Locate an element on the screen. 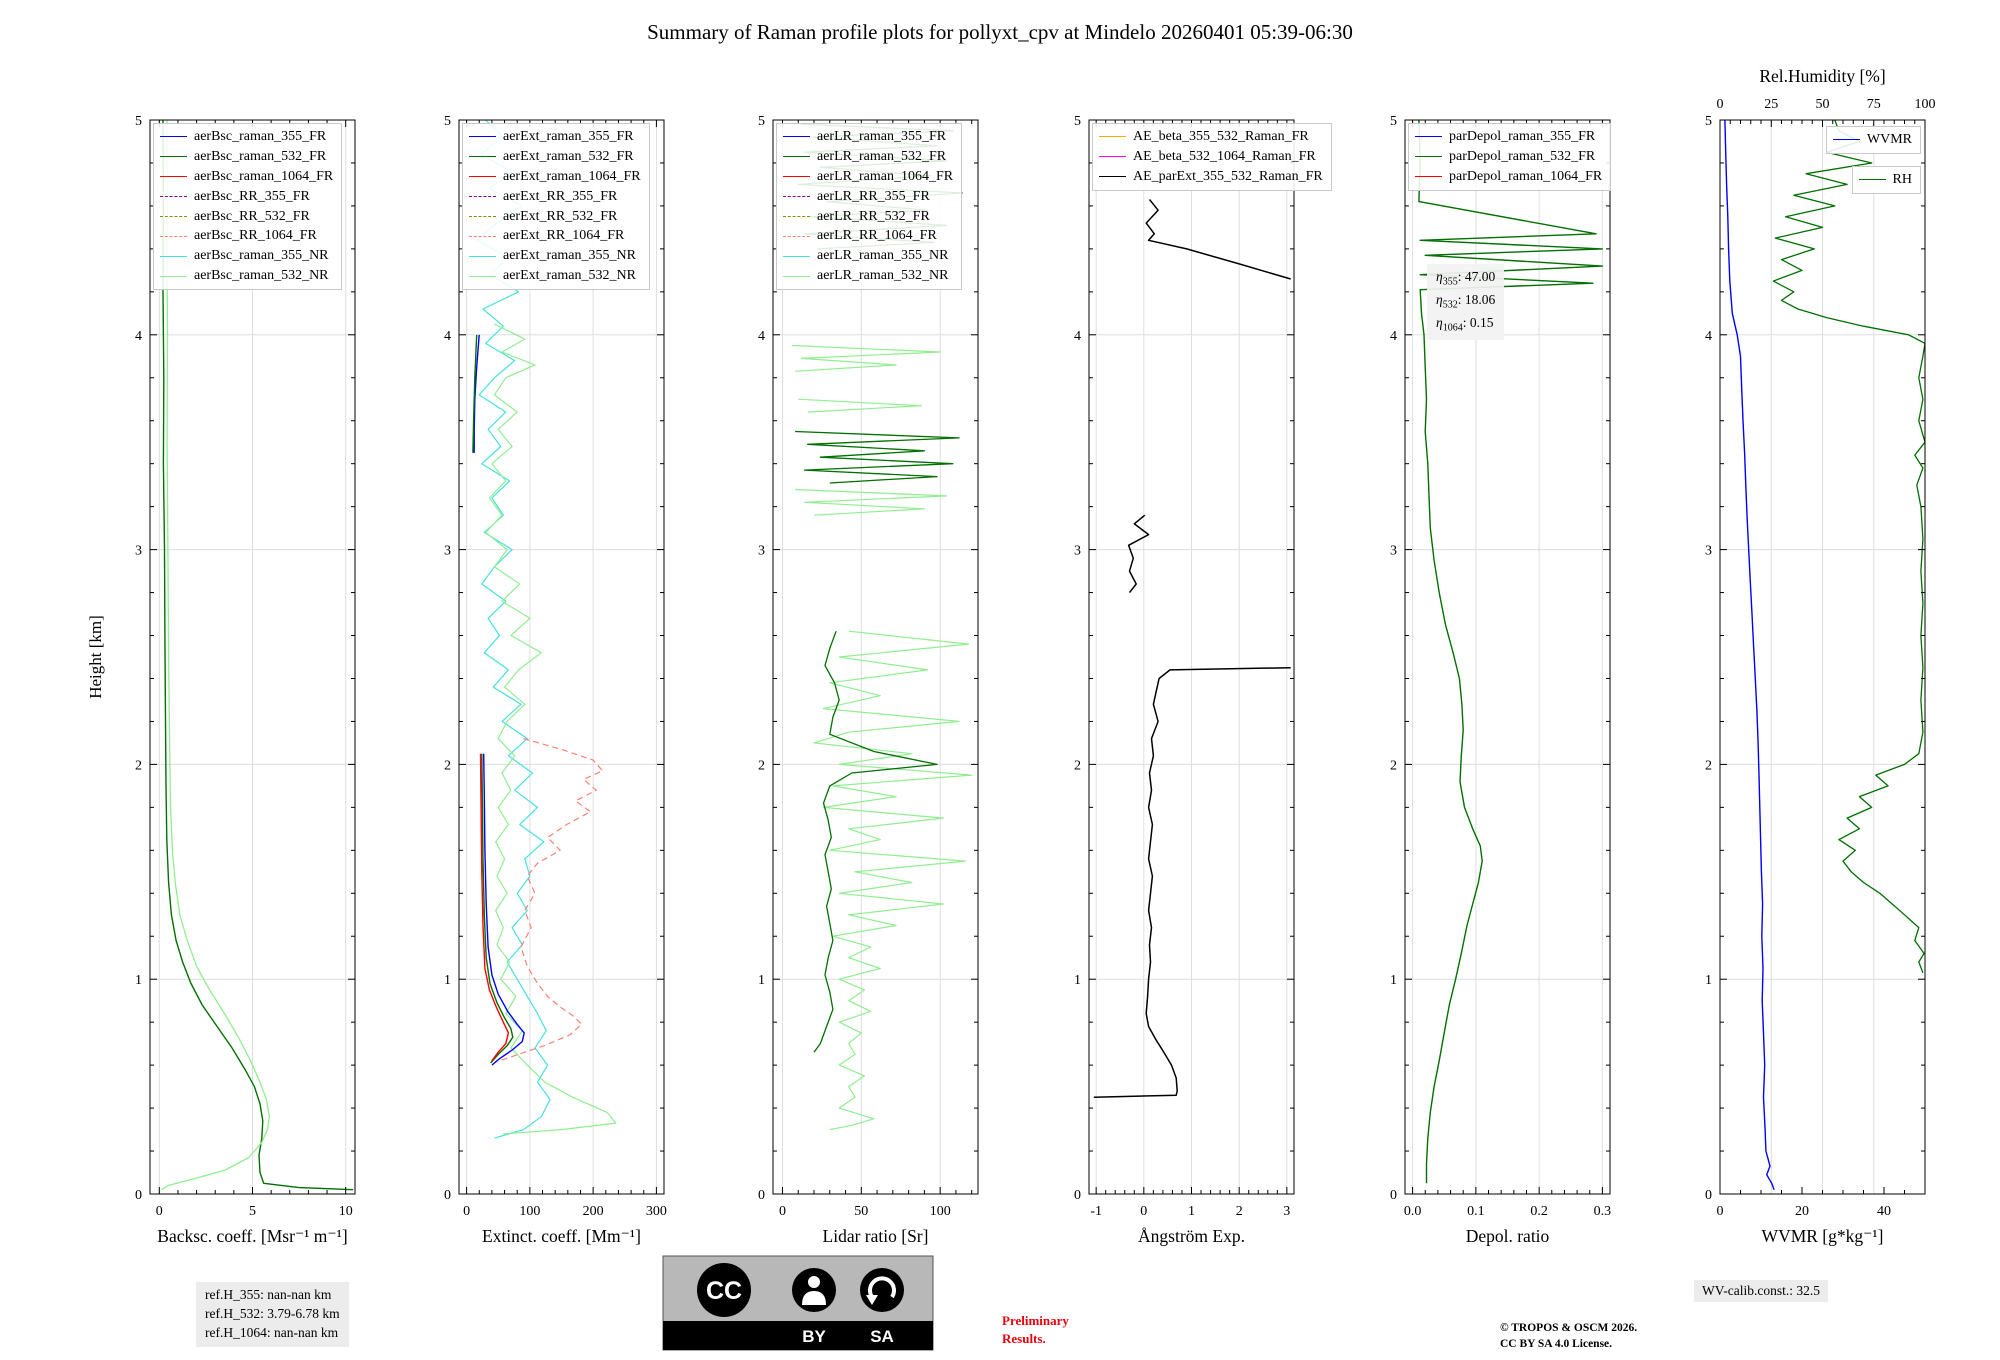 The height and width of the screenshot is (1360, 2000). legend-item: aerBsc_raman_532_NR is located at coordinates (246, 276).